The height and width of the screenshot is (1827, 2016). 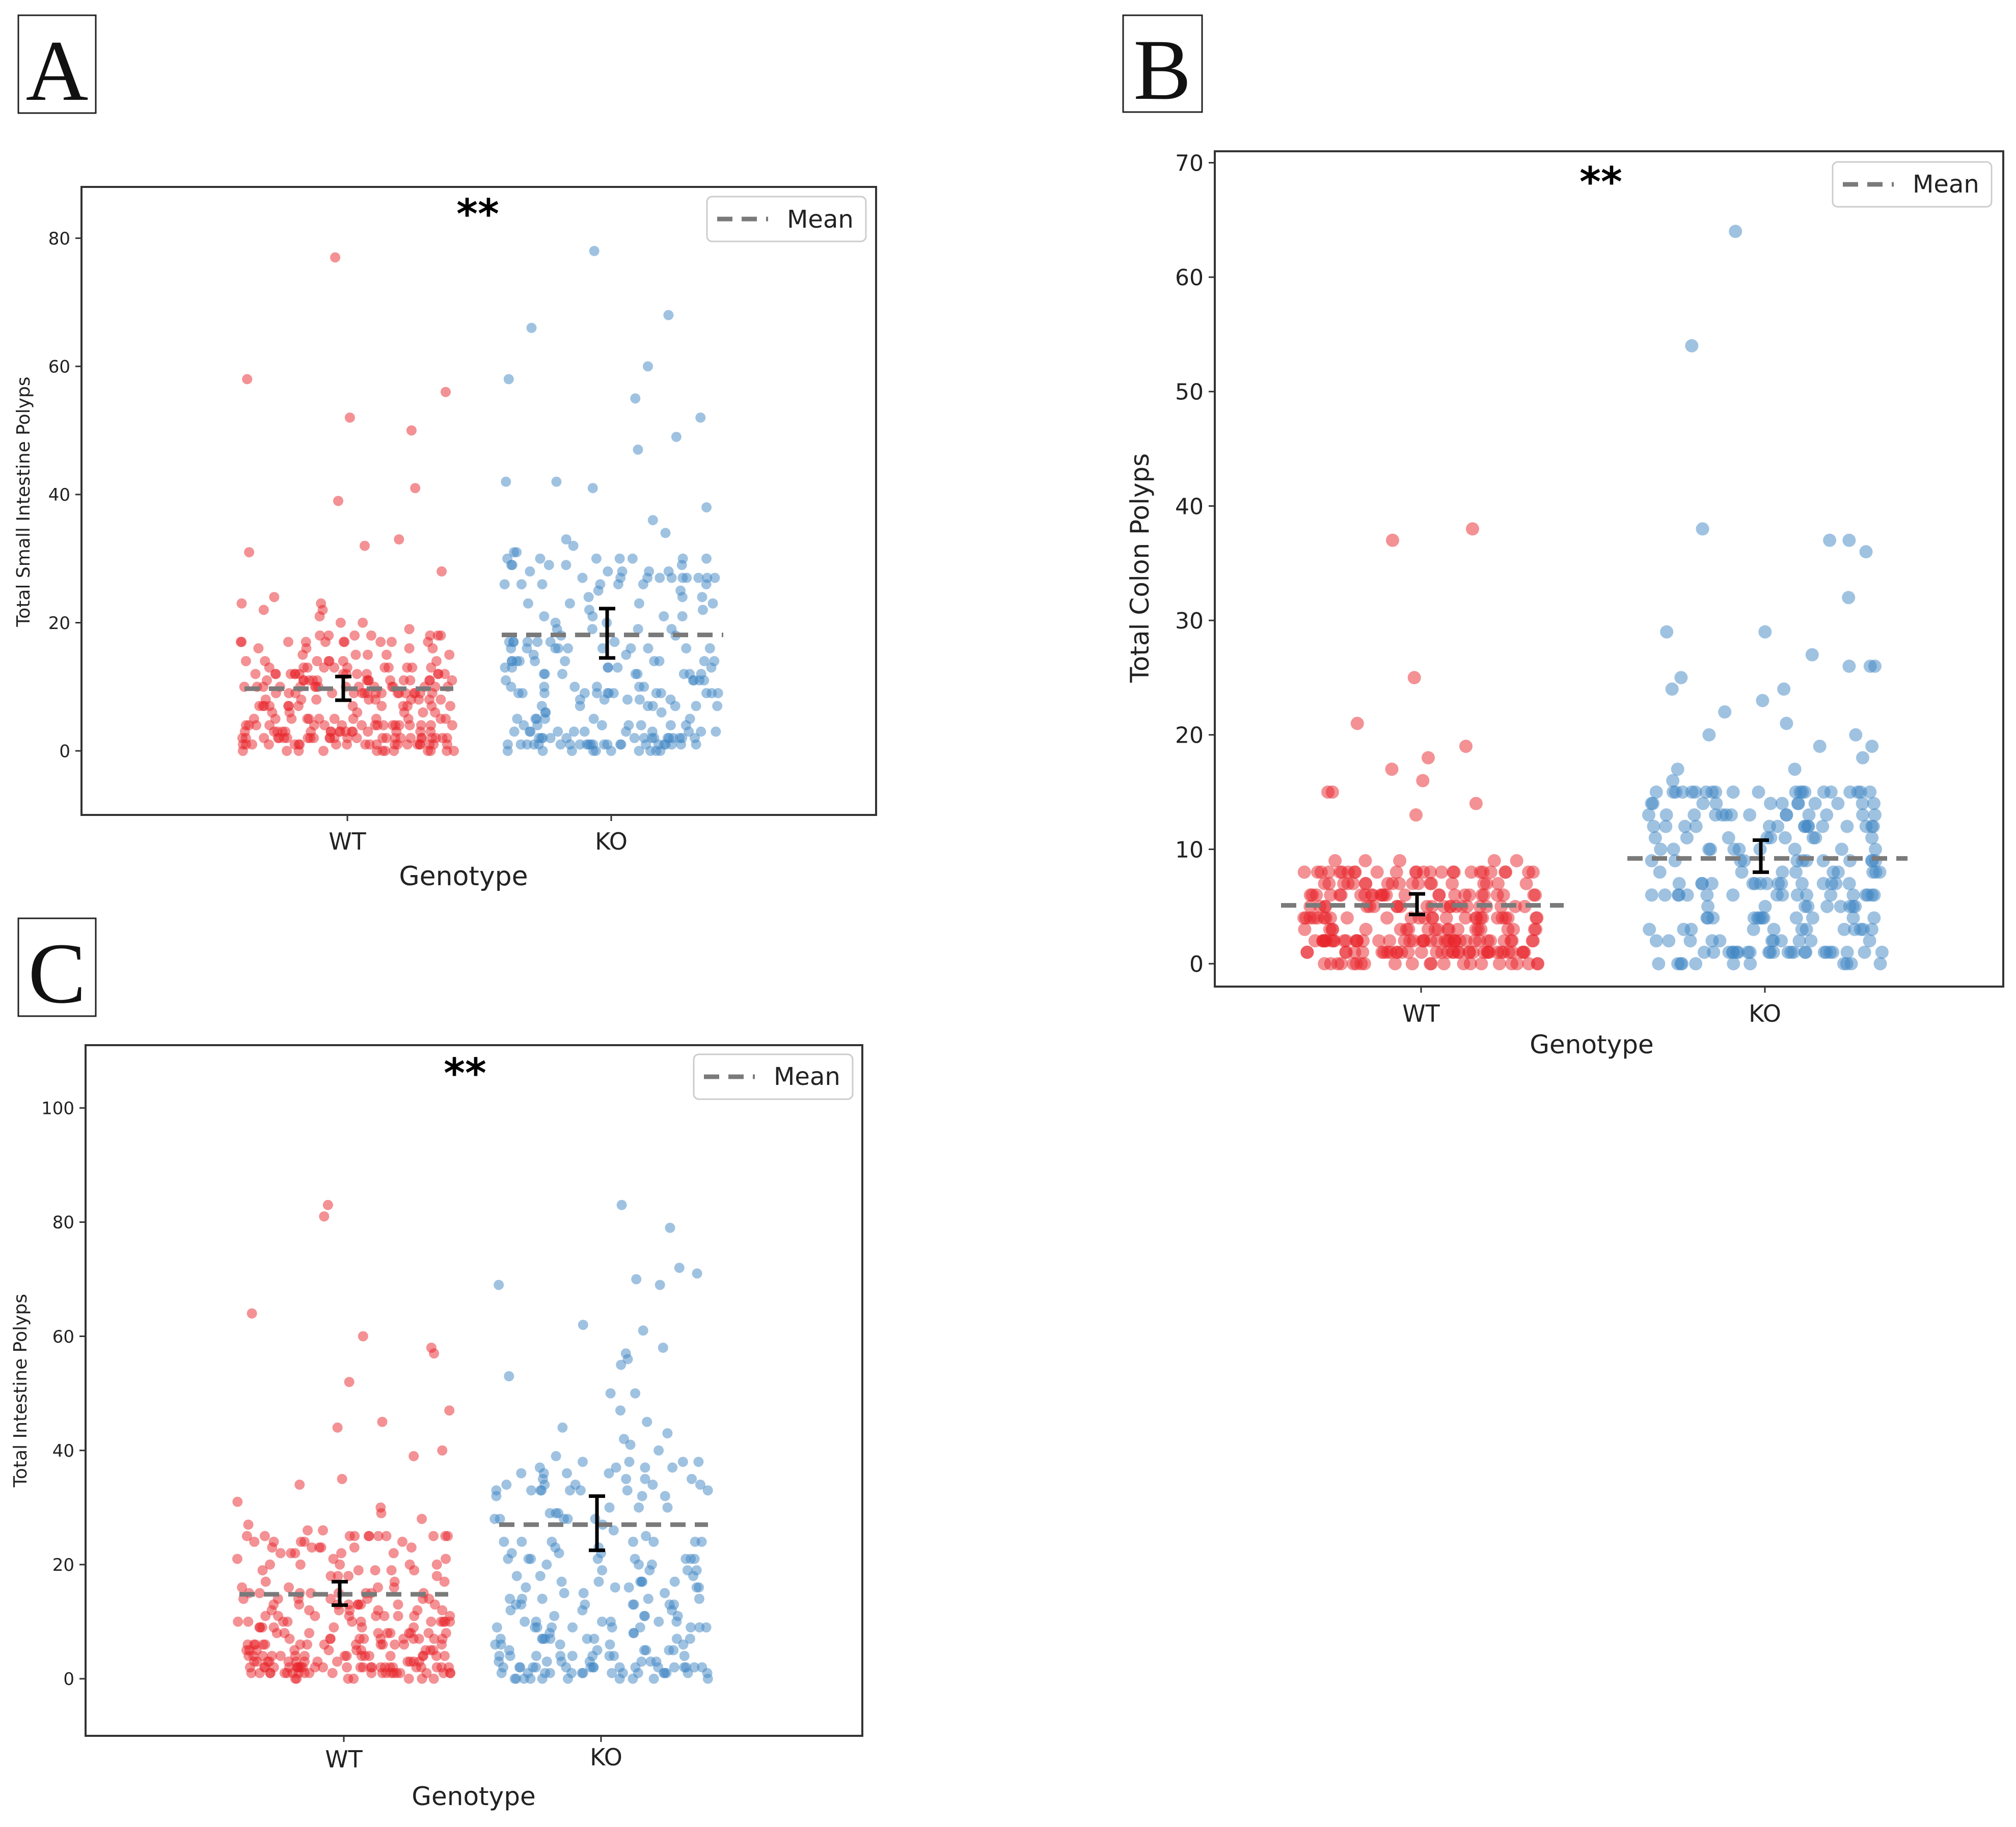 What do you see at coordinates (483, 714) in the screenshot?
I see `mean-lines-a` at bounding box center [483, 714].